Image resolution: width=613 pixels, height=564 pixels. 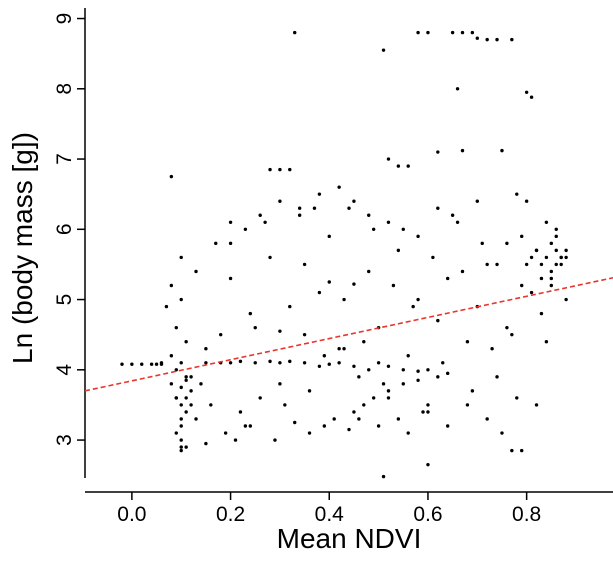 I want to click on x-tick-label: 0.2, so click(x=230, y=514).